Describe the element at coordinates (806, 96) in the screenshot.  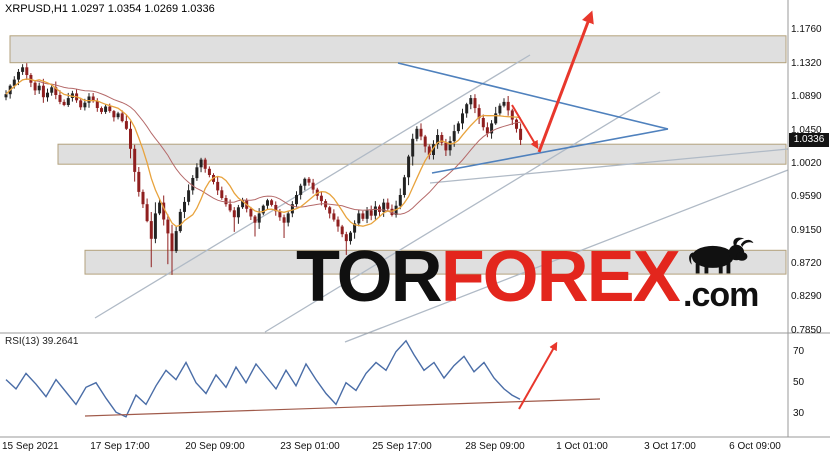
I see `price-axis-label: 1.0890` at that location.